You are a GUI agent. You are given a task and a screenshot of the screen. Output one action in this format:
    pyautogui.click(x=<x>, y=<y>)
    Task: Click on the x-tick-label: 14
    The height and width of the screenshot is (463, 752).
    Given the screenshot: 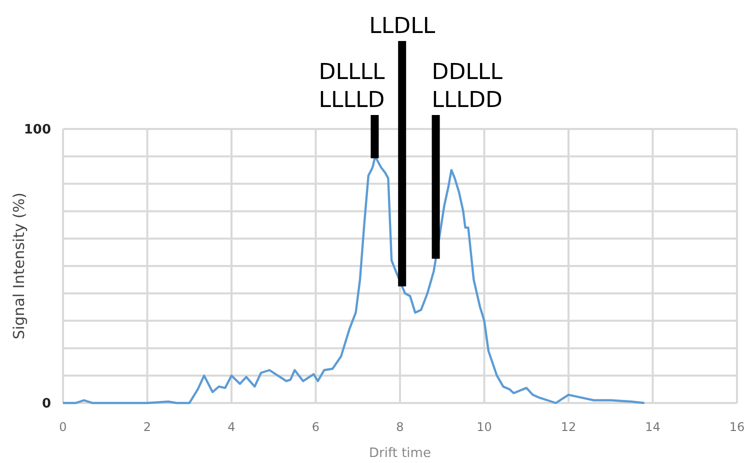 What is the action you would take?
    pyautogui.click(x=652, y=427)
    